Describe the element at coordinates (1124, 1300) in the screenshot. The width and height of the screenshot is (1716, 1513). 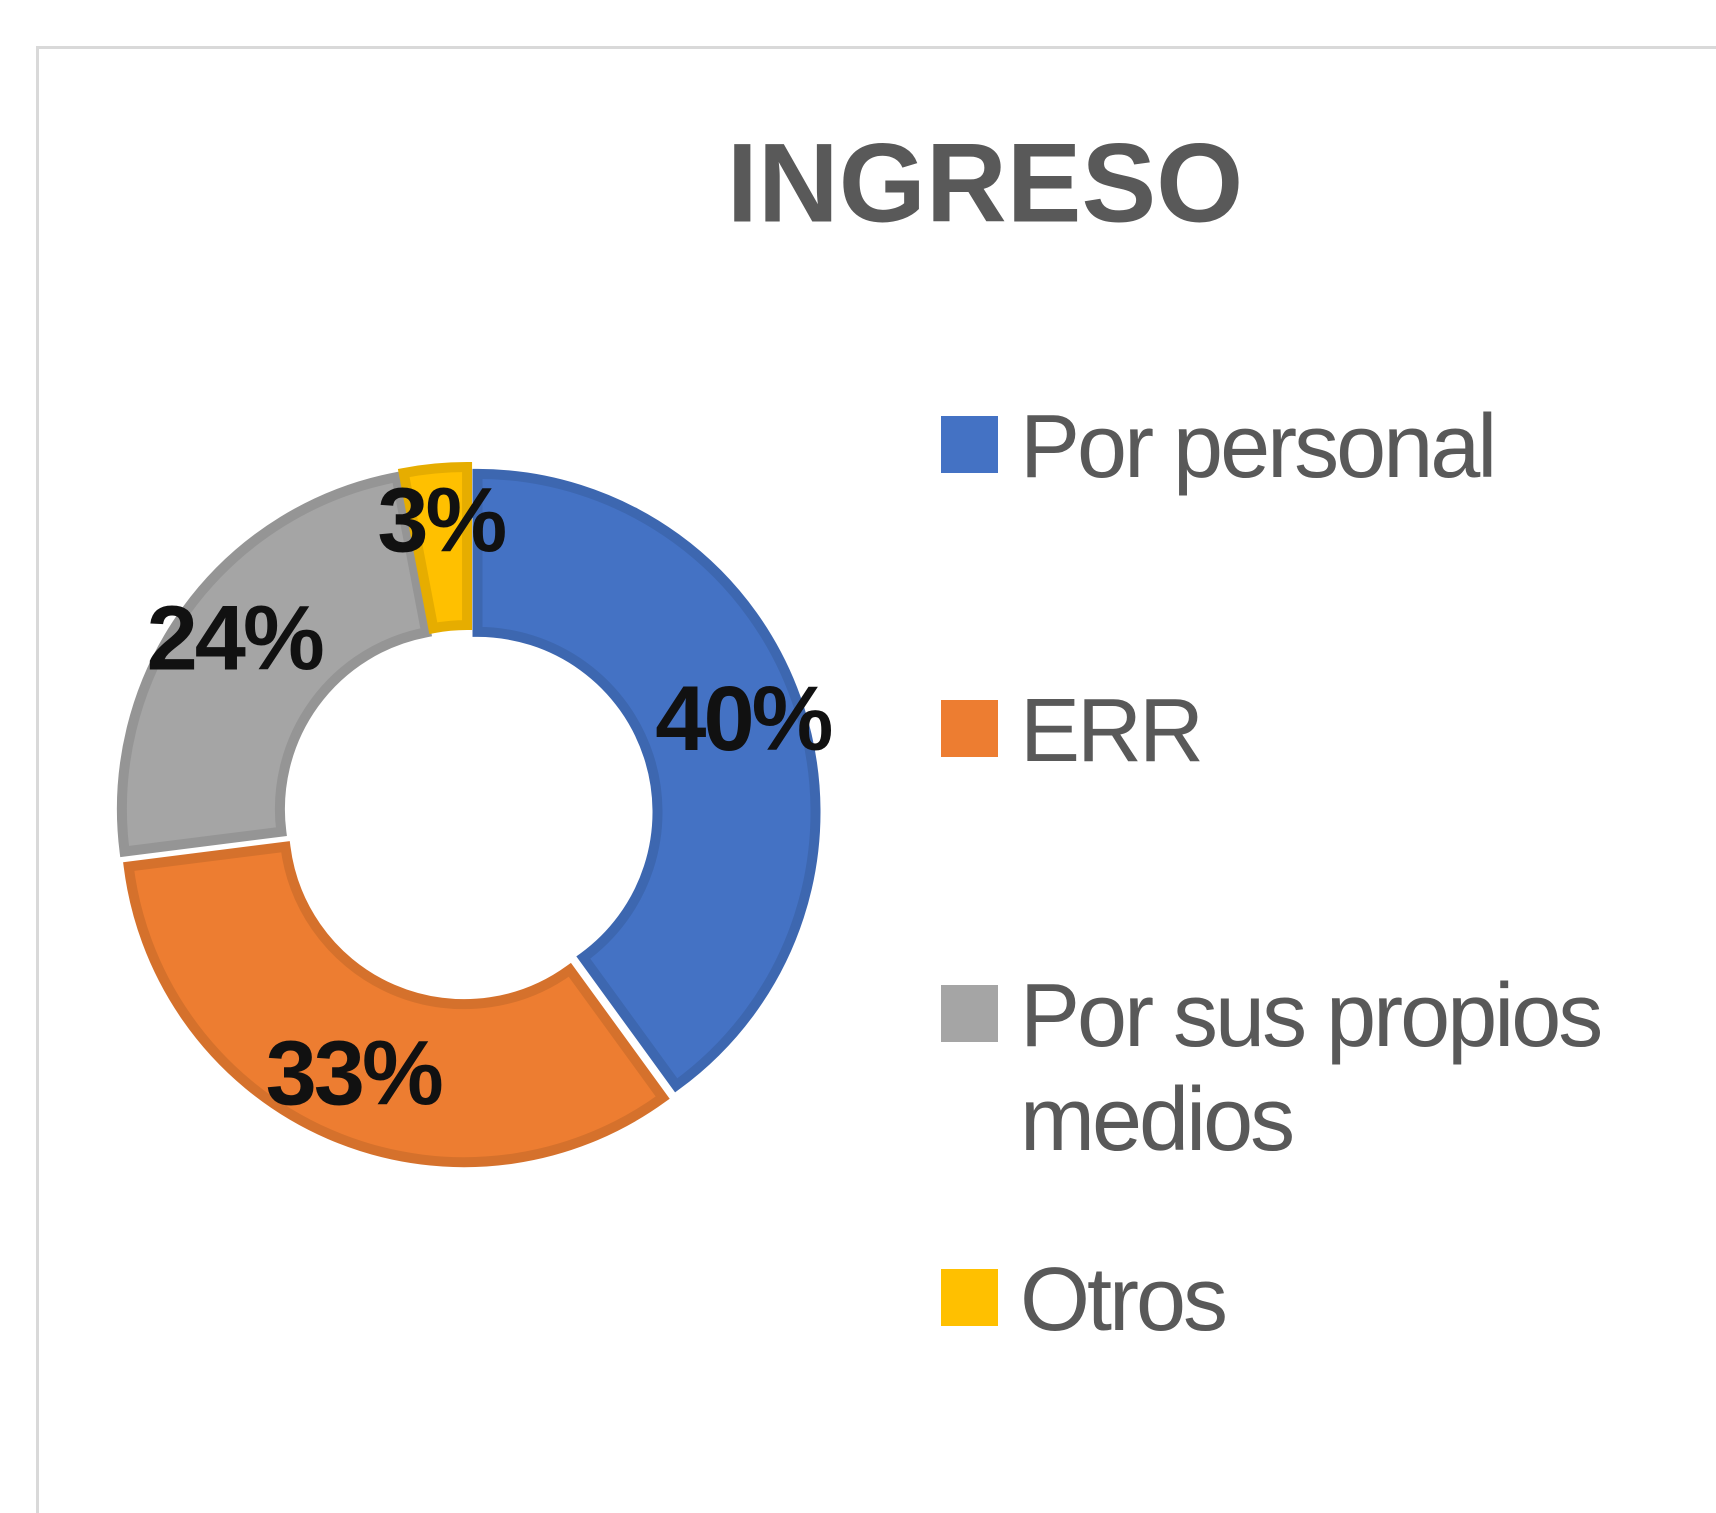
I see `legend-label: Otros` at that location.